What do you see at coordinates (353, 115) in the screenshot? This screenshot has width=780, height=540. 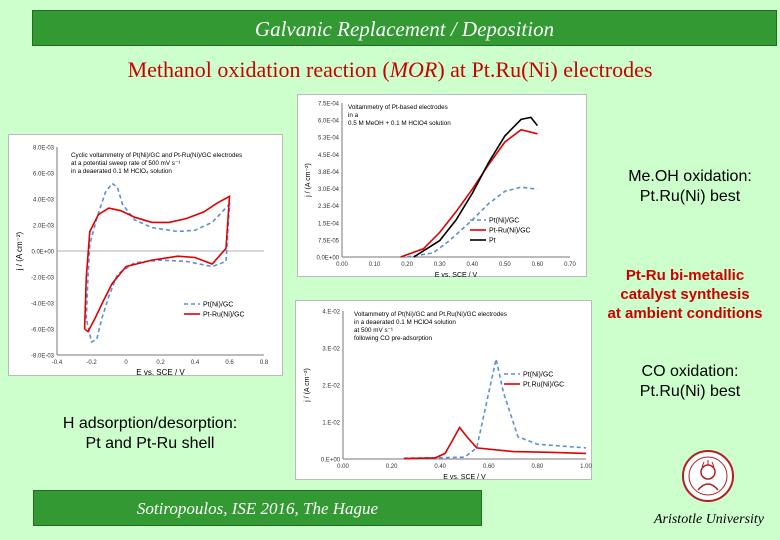 I see `chart-annotation-line: in a` at bounding box center [353, 115].